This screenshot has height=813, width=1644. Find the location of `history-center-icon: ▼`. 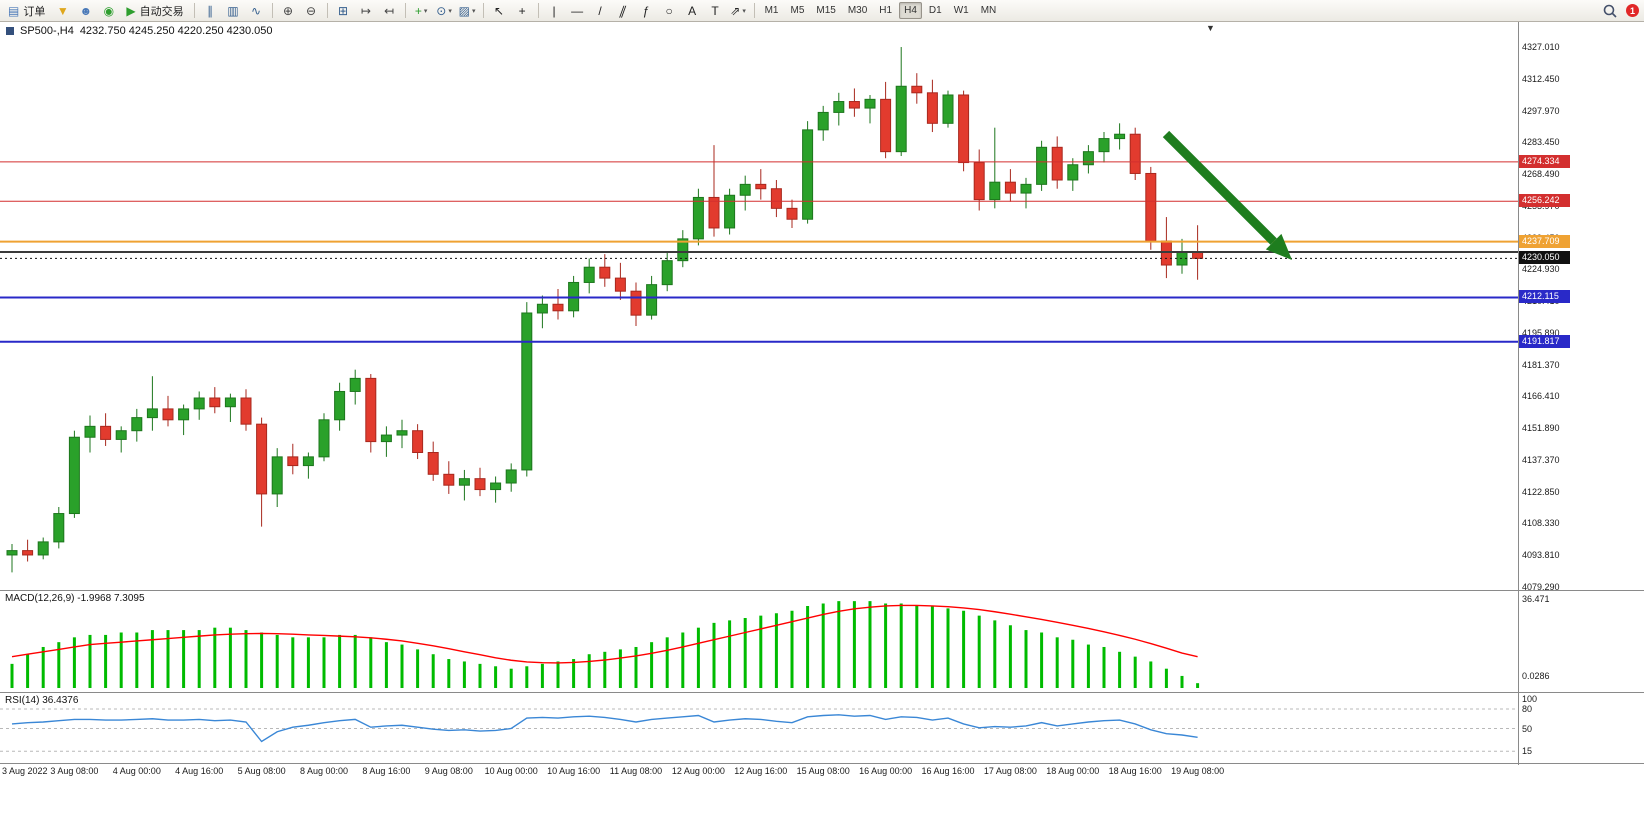

history-center-icon: ▼ is located at coordinates (62, 10).